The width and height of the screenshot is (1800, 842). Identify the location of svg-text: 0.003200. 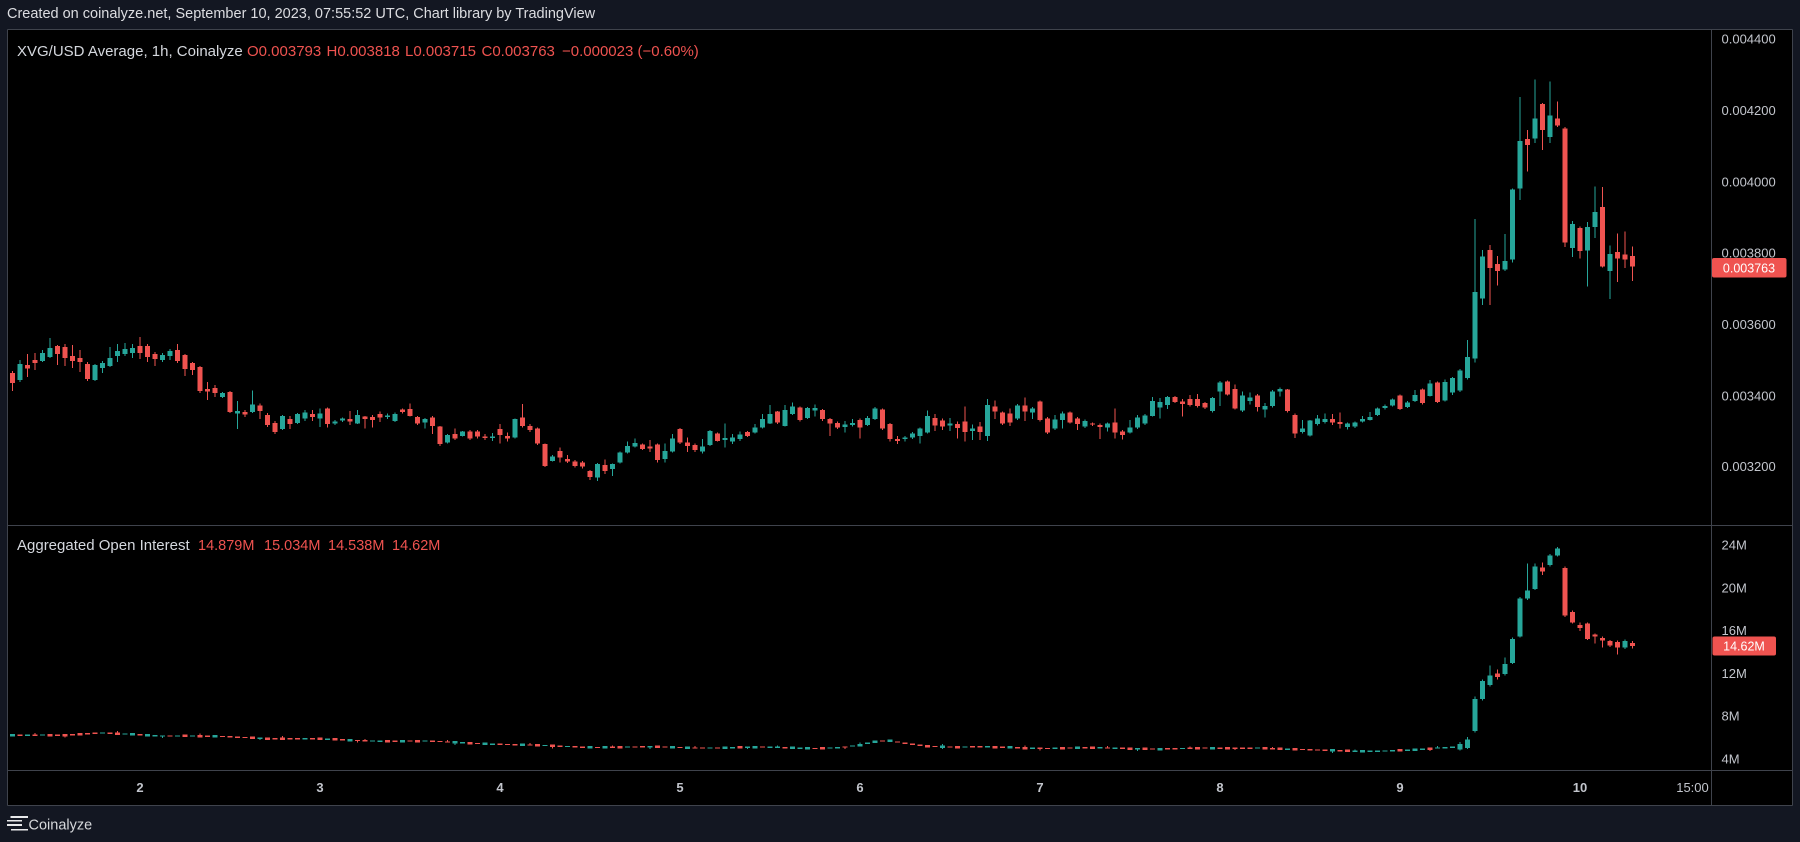
(1749, 466).